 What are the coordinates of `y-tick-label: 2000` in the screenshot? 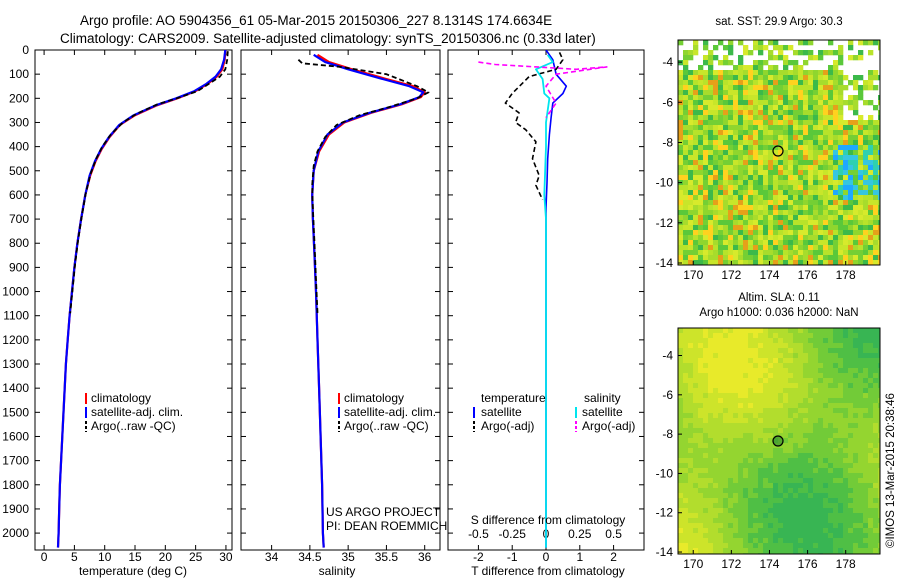 It's located at (15, 533).